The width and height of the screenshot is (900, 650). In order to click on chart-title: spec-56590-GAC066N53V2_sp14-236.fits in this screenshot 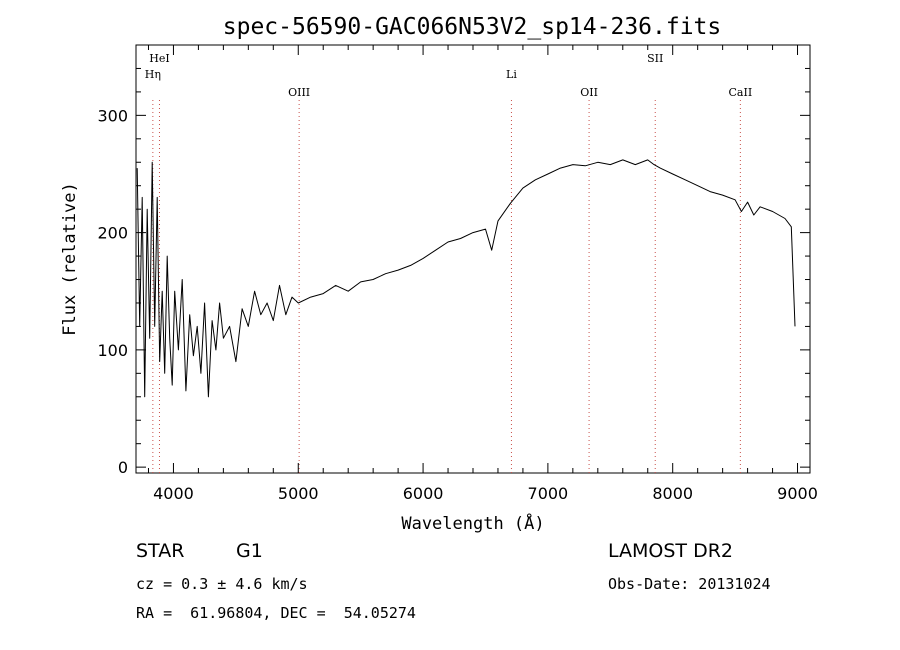, I will do `click(472, 27)`.